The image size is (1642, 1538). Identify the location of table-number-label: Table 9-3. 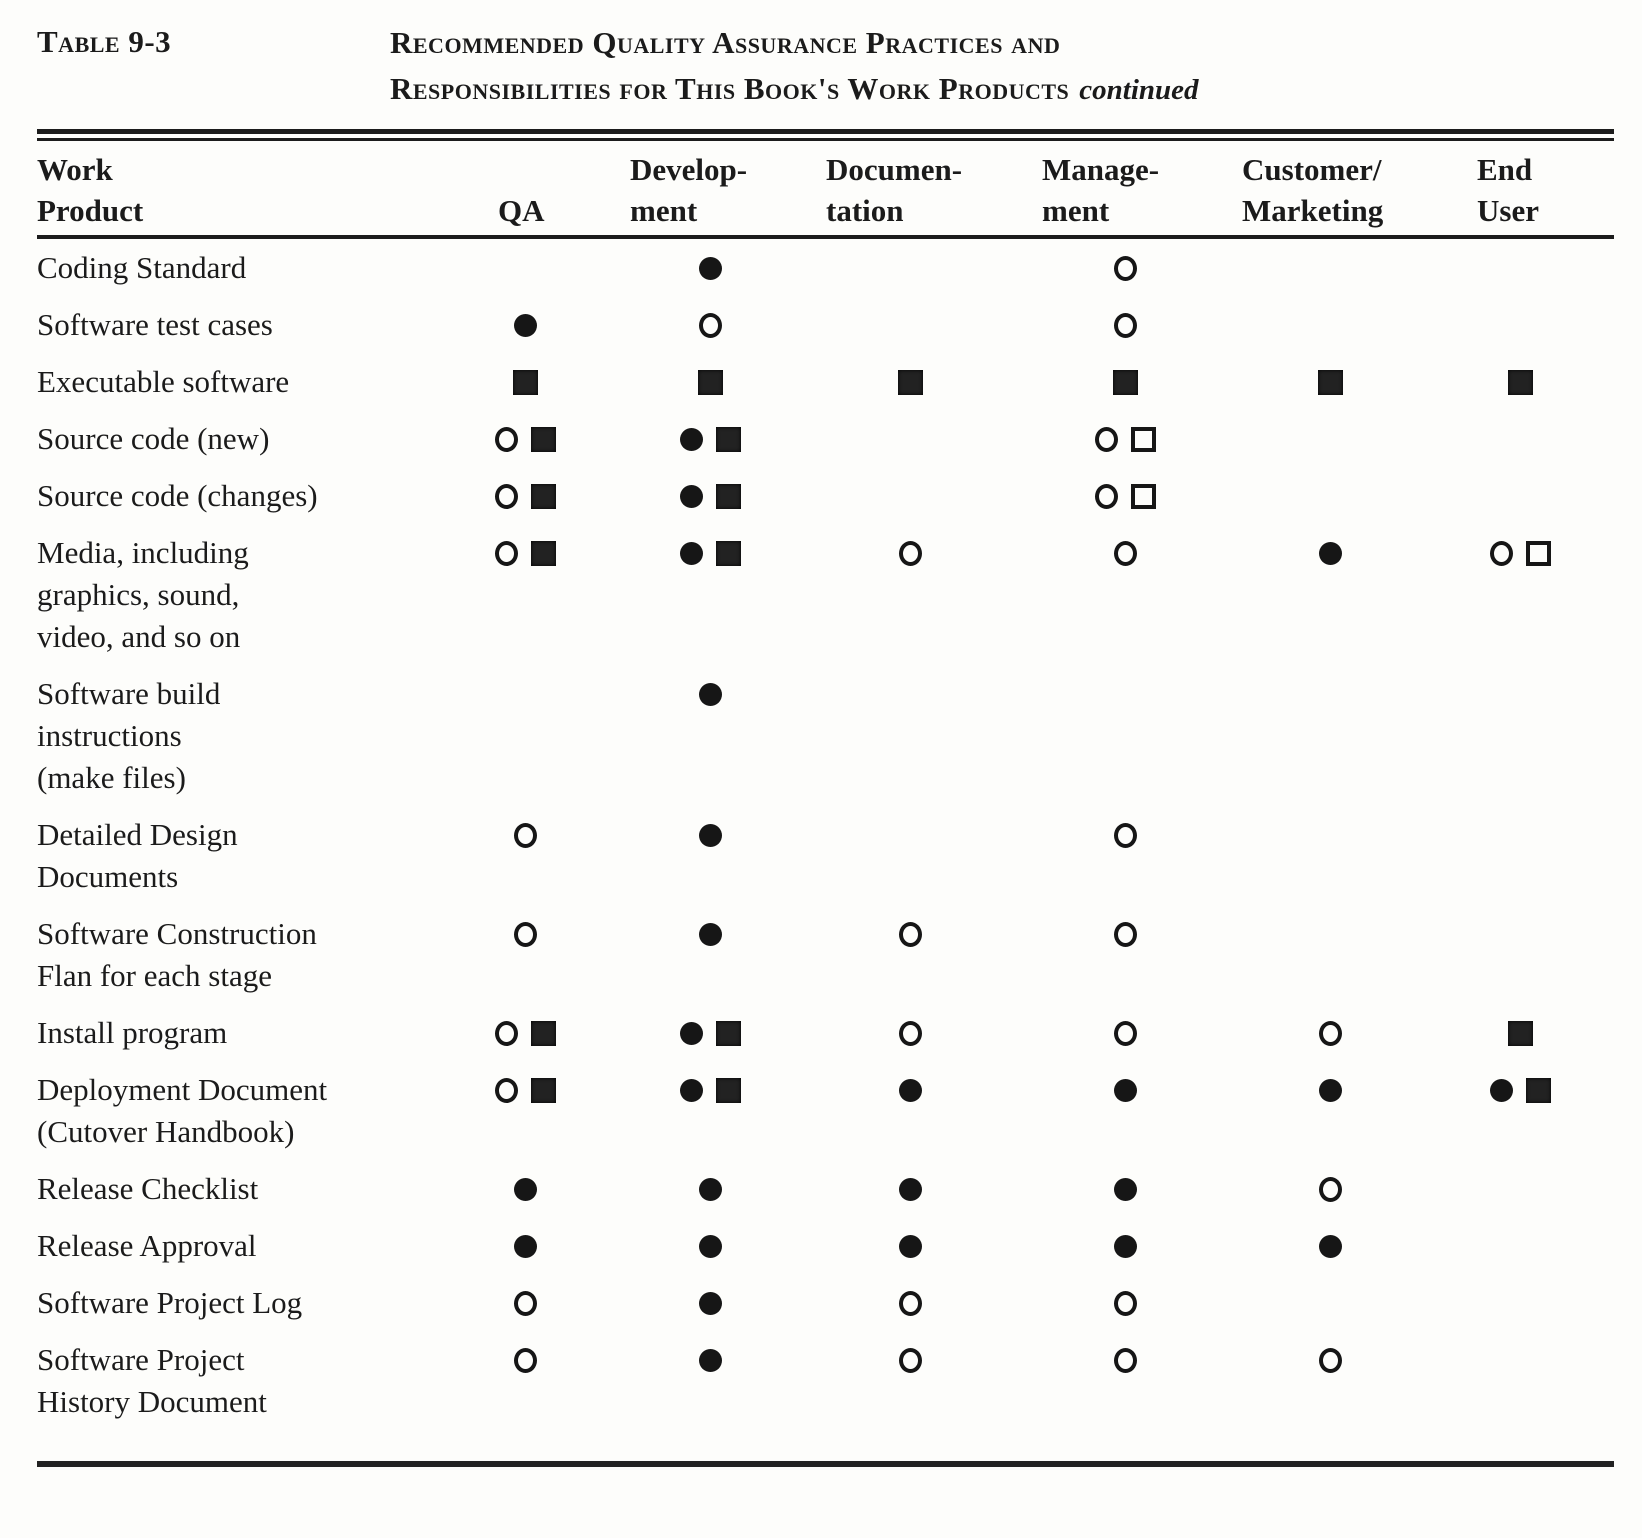
(104, 41).